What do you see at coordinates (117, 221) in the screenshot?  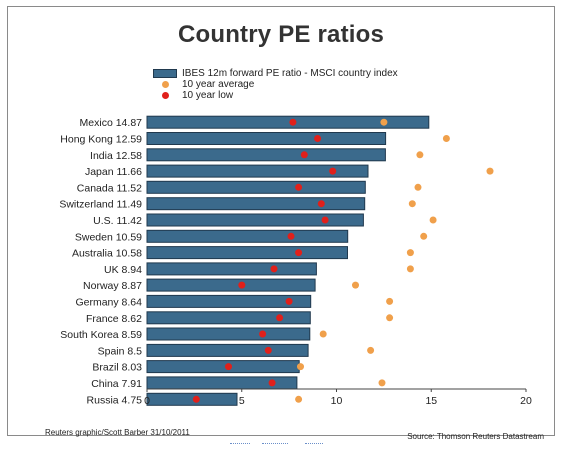 I see `category-label: U.S. 11.42` at bounding box center [117, 221].